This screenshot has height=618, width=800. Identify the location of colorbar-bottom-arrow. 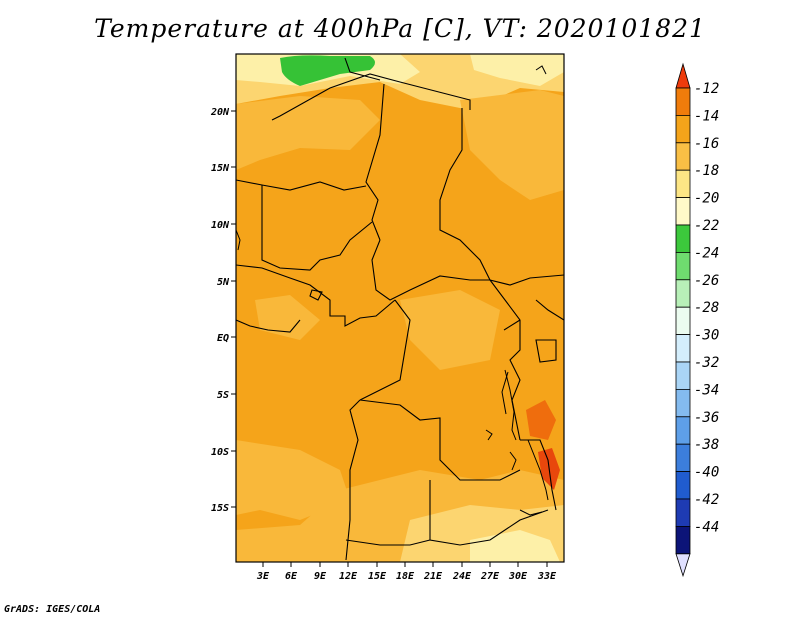
(683, 565).